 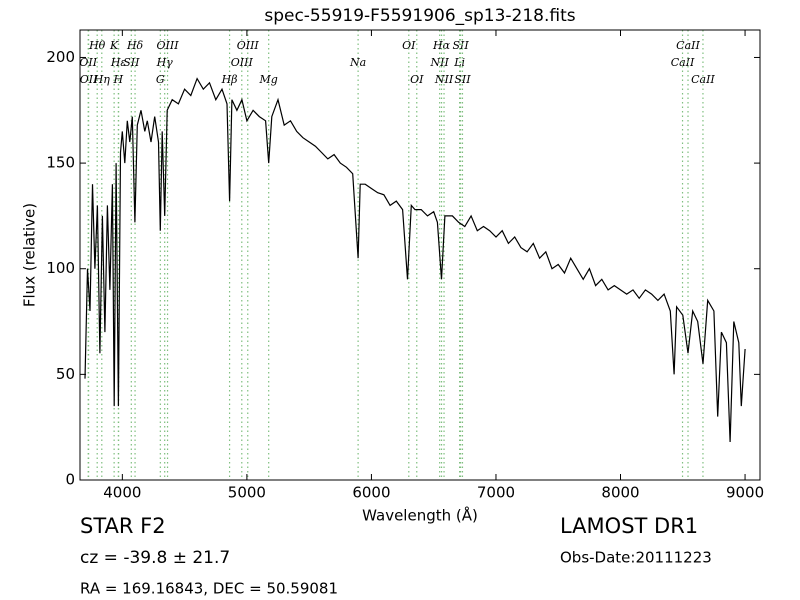 What do you see at coordinates (65, 374) in the screenshot?
I see `y-tick-label: 50` at bounding box center [65, 374].